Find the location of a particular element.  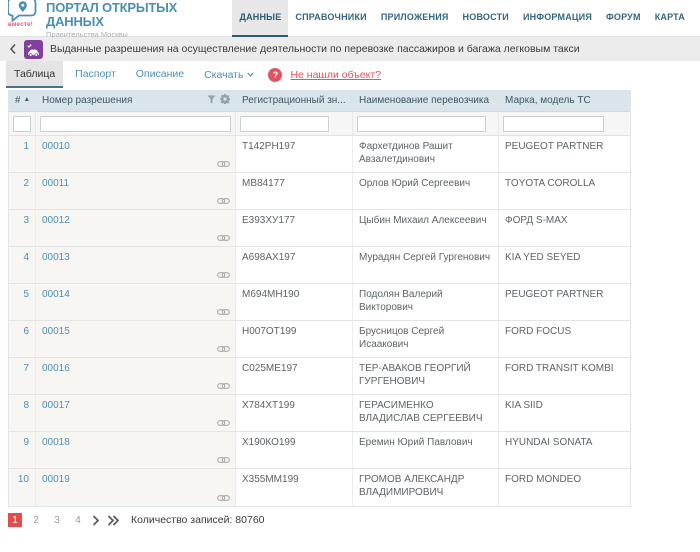

sort-asc-icon: ▲ is located at coordinates (26, 100).